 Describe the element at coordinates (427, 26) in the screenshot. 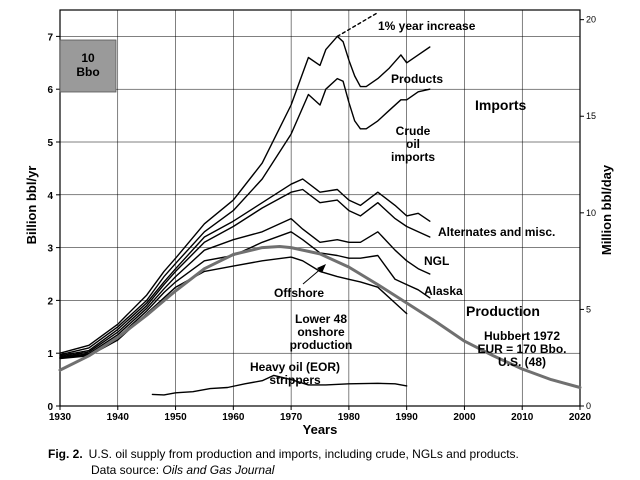

I see `label-one-percent: 1% year increase` at that location.